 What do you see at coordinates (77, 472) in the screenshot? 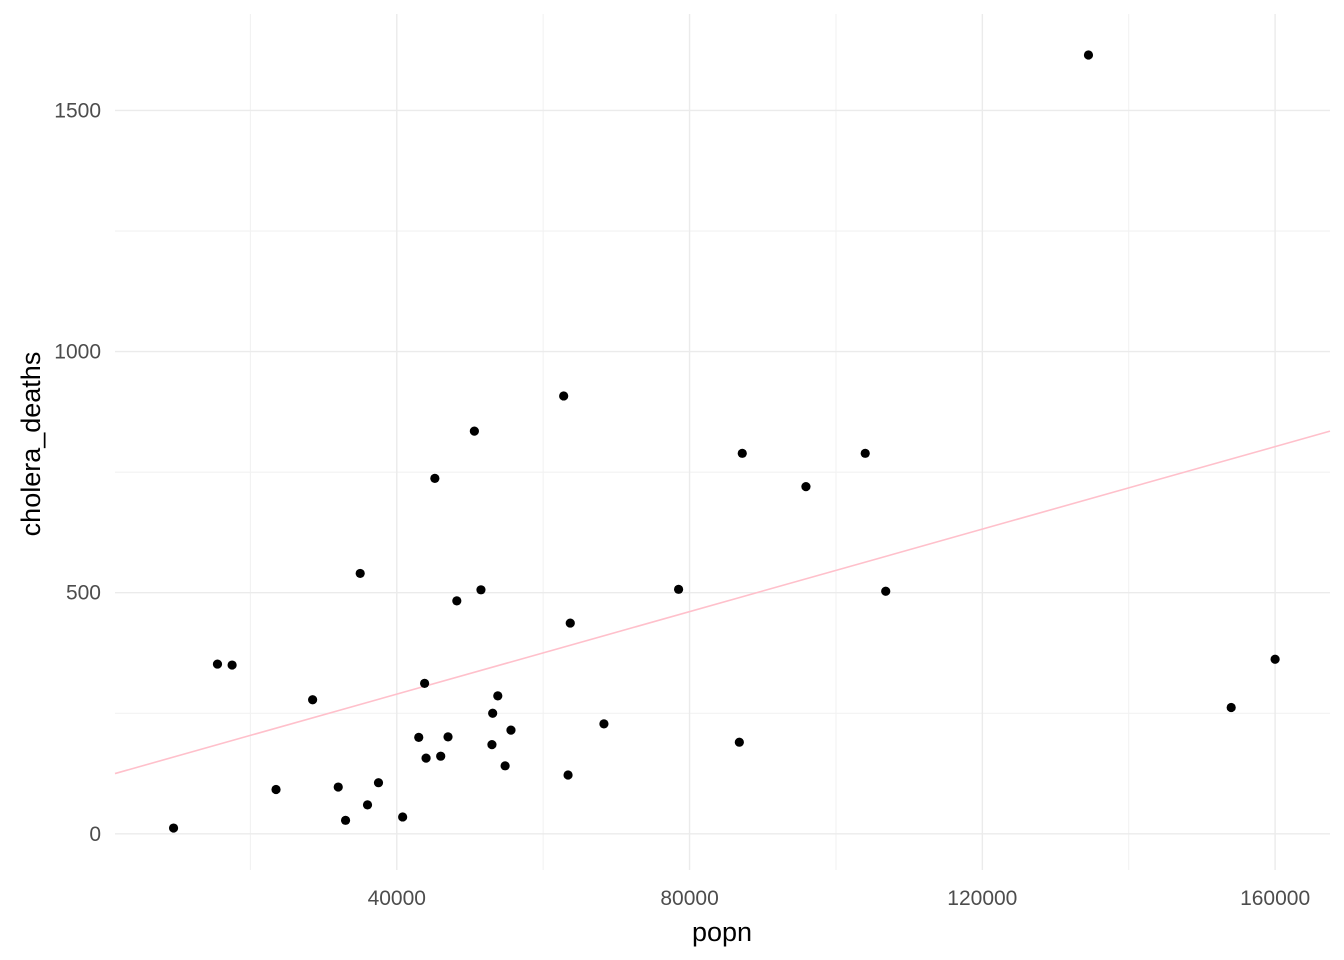
I see `y-axis-ticks: 0 500 1000 1500` at bounding box center [77, 472].